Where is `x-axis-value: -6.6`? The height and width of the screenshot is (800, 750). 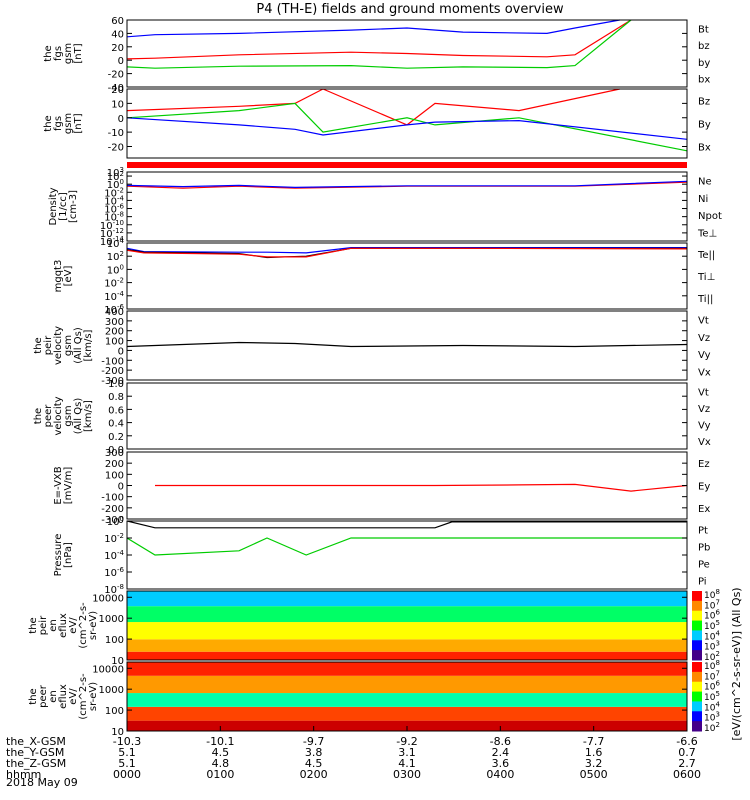 x-axis-value: -6.6 is located at coordinates (686, 741).